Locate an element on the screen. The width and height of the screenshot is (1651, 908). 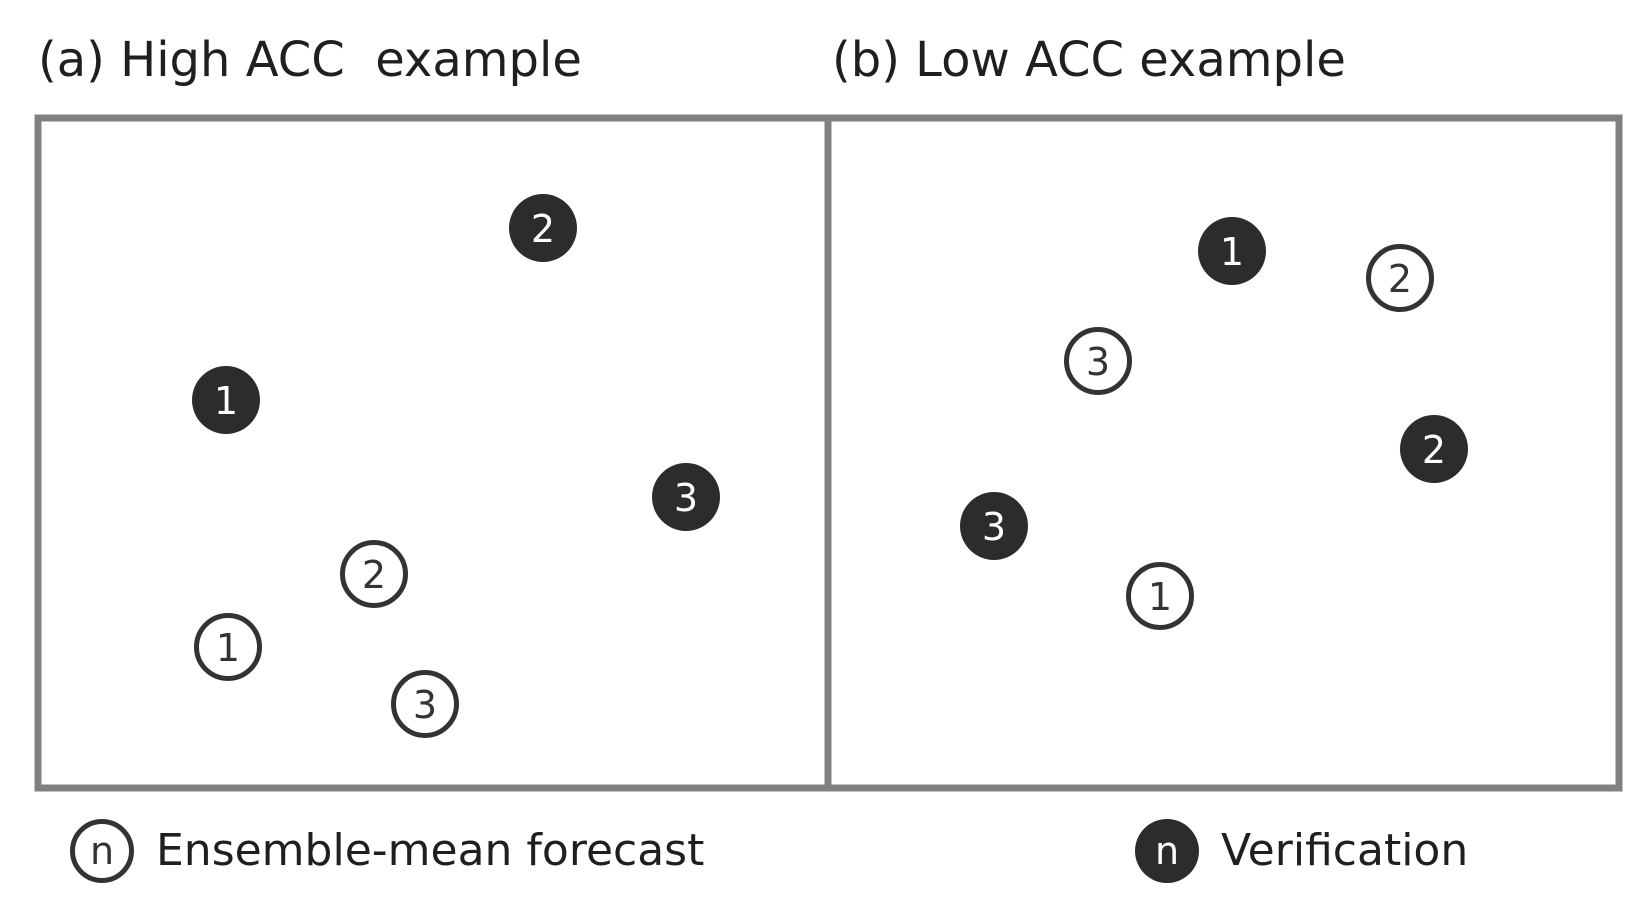
filled-circle-icon: n is located at coordinates (1167, 851).